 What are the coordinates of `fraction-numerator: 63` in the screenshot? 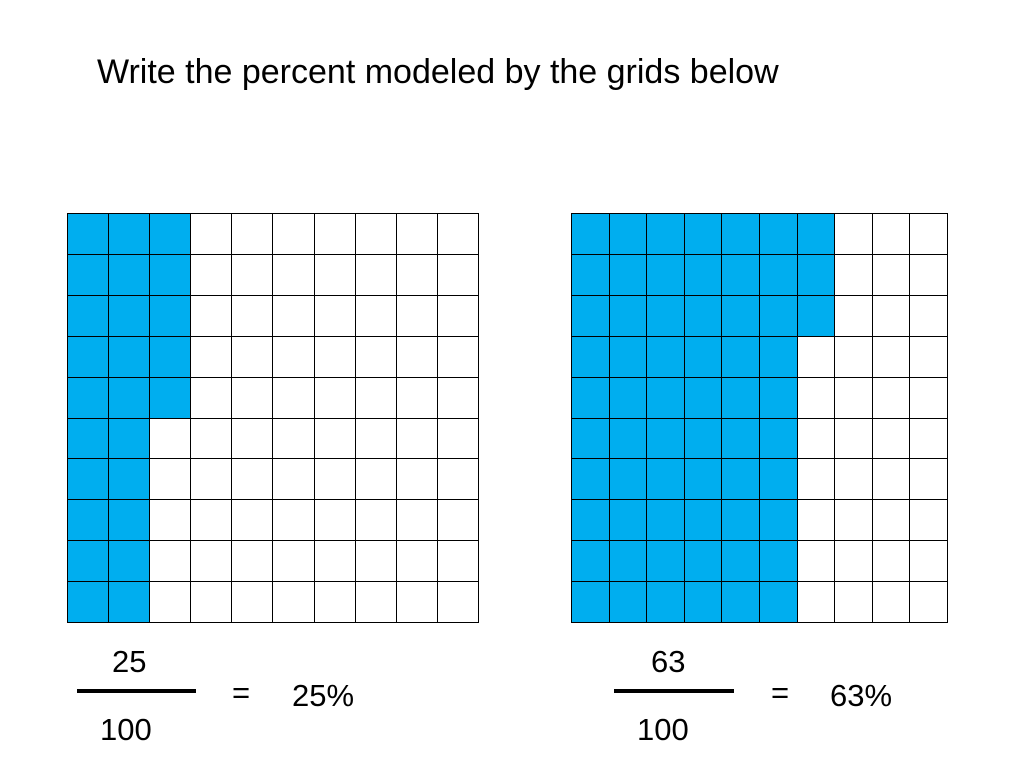 It's located at (668, 661).